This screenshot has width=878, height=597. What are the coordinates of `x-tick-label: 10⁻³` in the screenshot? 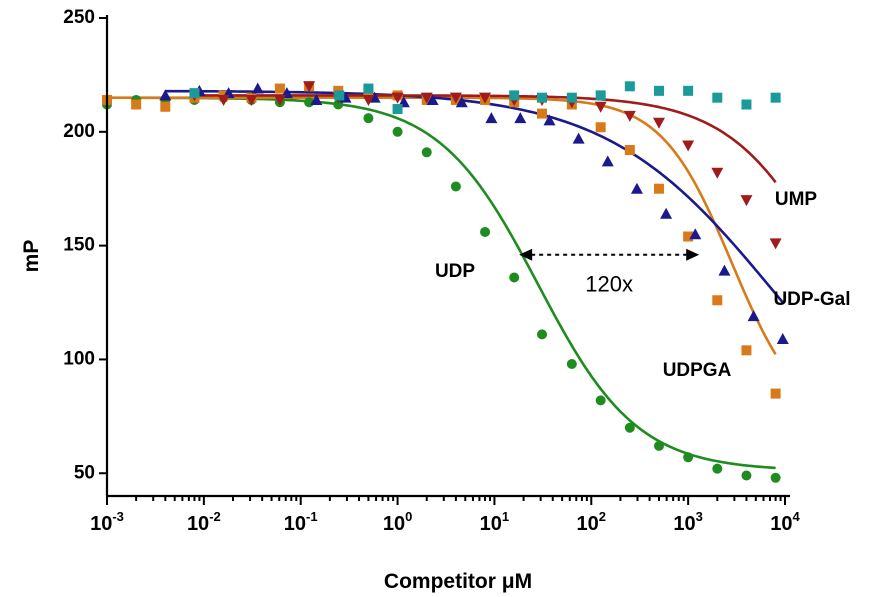 It's located at (107, 522).